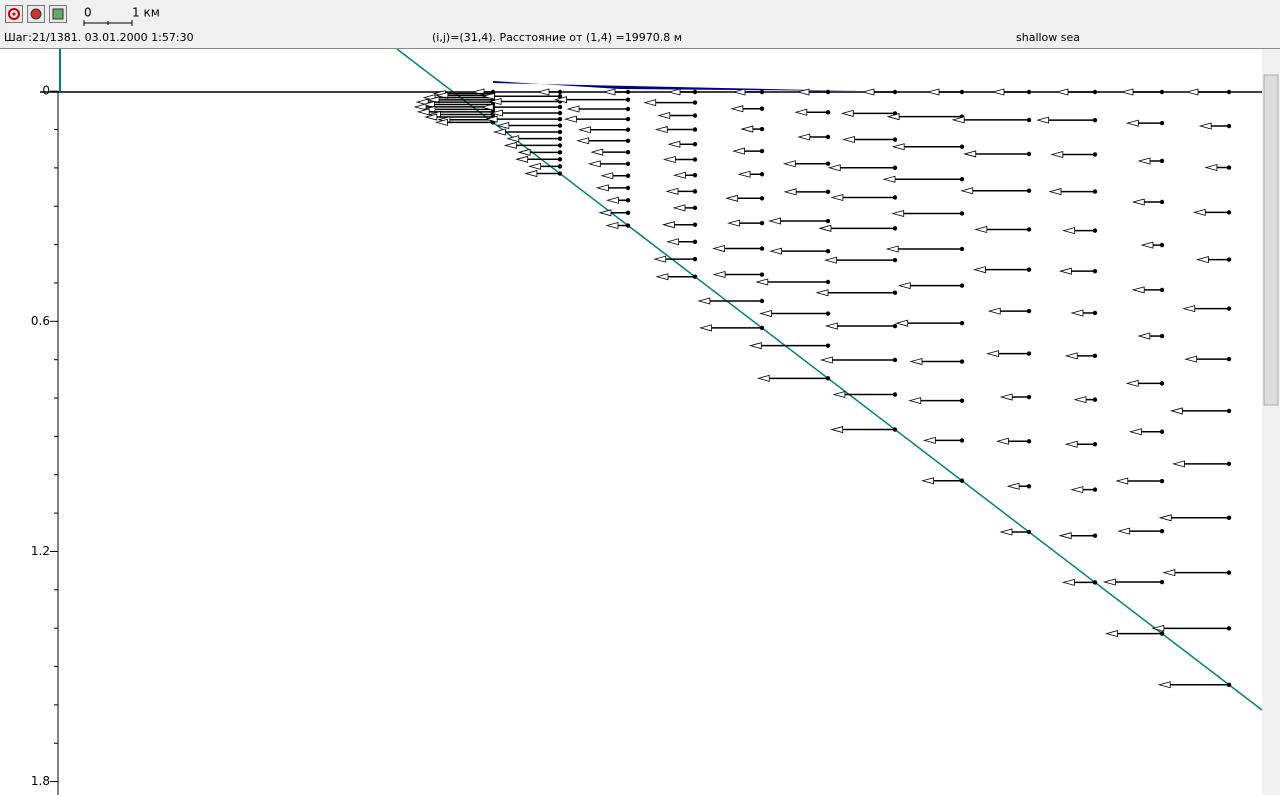 The width and height of the screenshot is (1280, 795). What do you see at coordinates (88, 13) in the screenshot?
I see `scale-start: 0` at bounding box center [88, 13].